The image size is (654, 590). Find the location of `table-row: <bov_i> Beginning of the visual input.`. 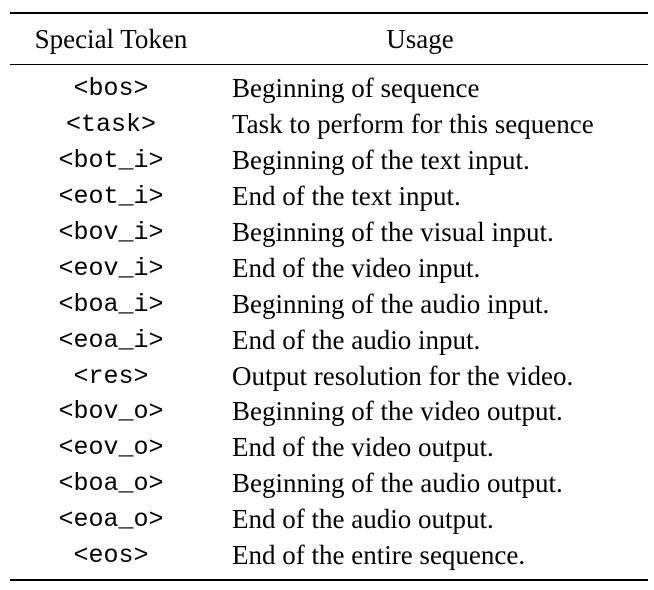

table-row: <bov_i> Beginning of the visual input. is located at coordinates (329, 233).